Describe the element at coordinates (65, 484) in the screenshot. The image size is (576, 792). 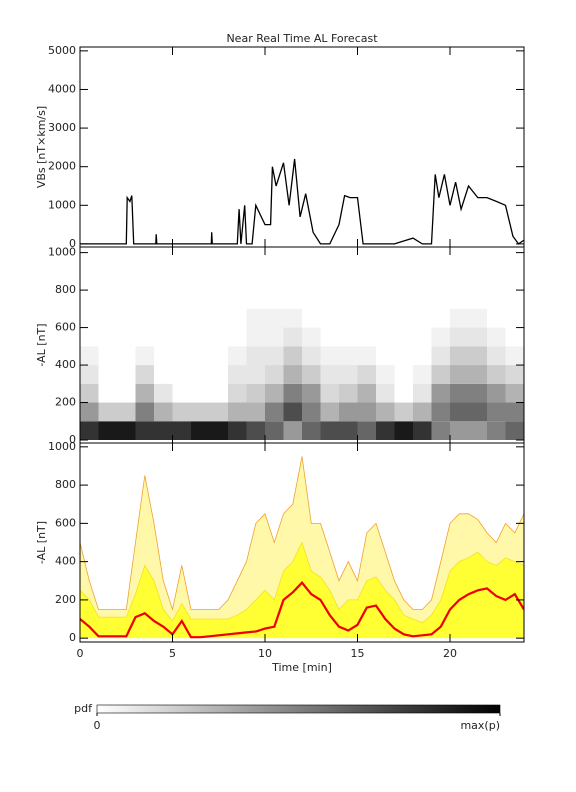
I see `y-tick-label: 800` at that location.